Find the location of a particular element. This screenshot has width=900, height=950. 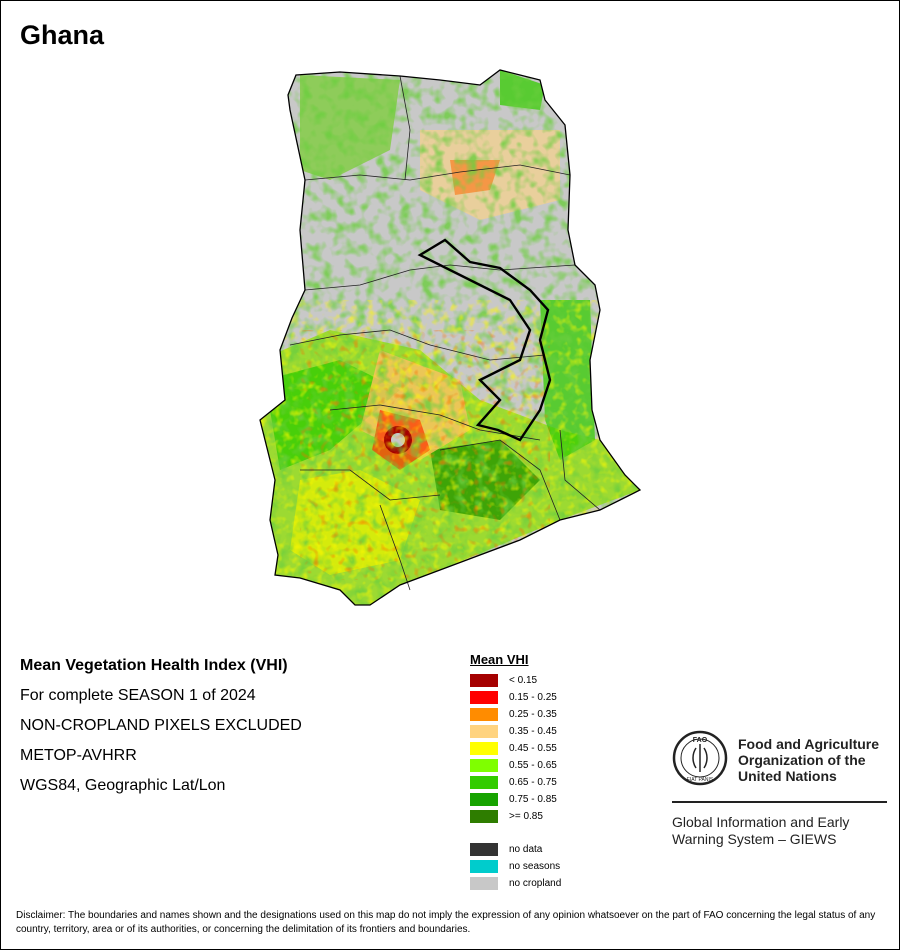

legend-label: 0.55 - 0.65 is located at coordinates (533, 765).